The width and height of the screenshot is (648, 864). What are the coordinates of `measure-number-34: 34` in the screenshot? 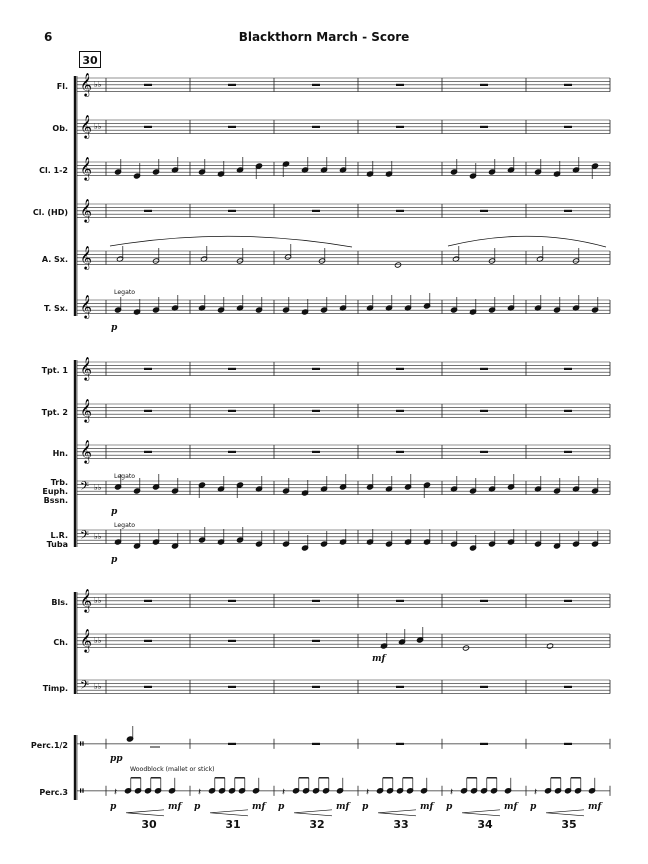 It's located at (485, 824).